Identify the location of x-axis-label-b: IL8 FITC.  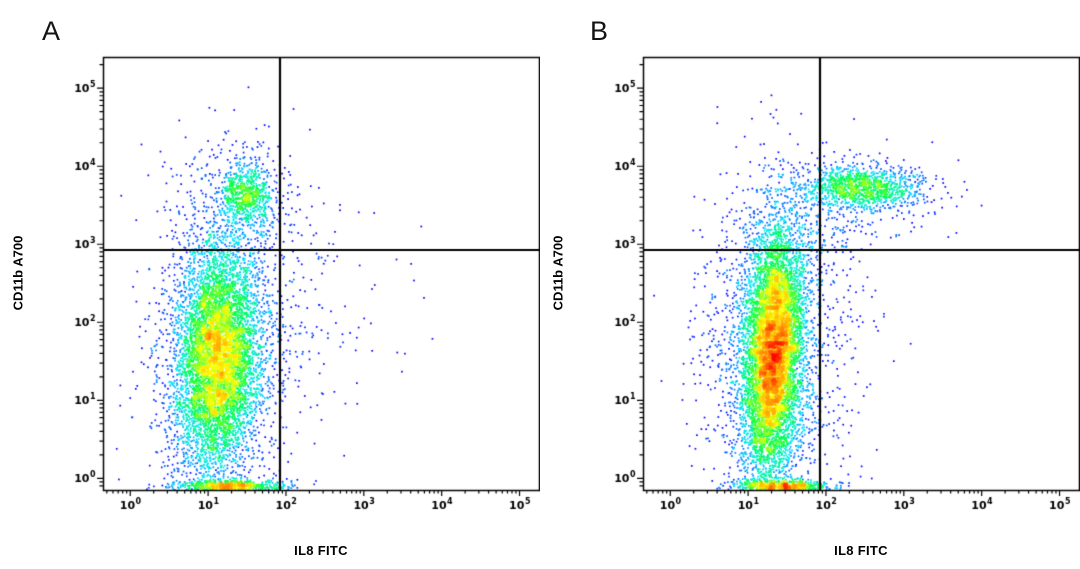
(861, 550).